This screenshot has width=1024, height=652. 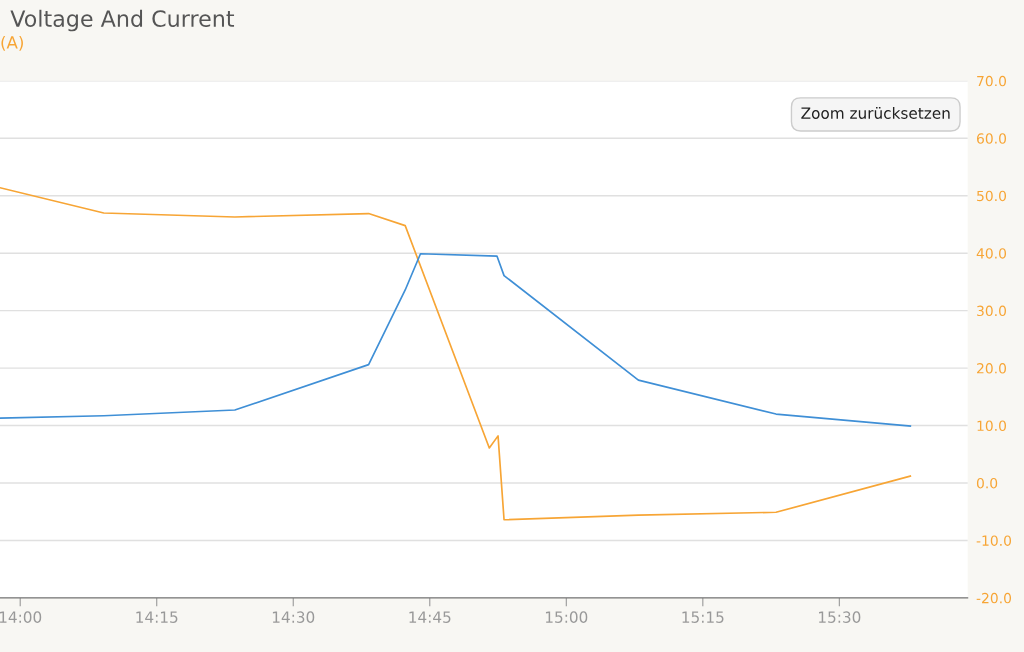 What do you see at coordinates (122, 20) in the screenshot?
I see `chart-title: Voltage And Current` at bounding box center [122, 20].